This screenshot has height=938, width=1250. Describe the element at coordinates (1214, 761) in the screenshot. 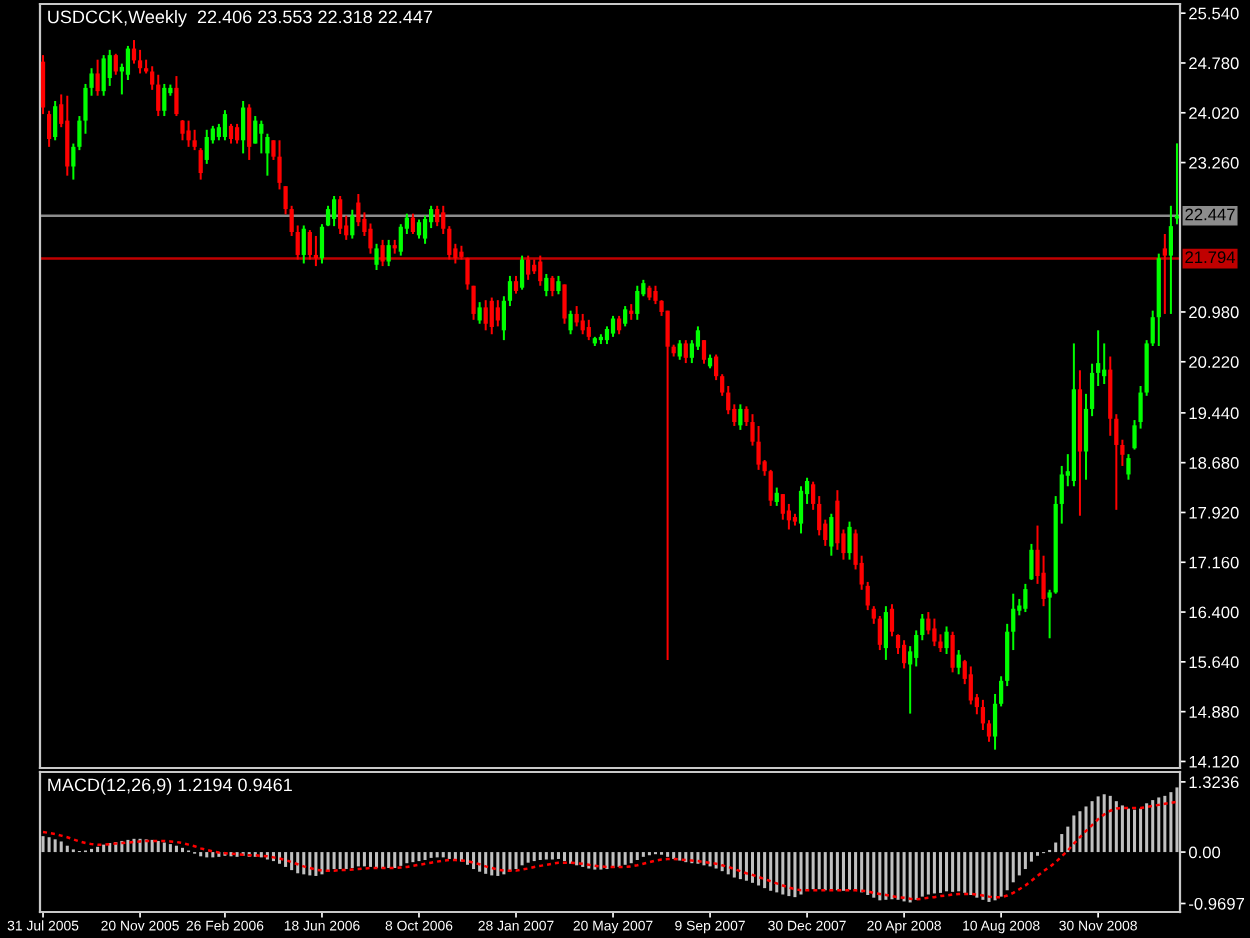

I see `y-tick-label: 14.120` at that location.